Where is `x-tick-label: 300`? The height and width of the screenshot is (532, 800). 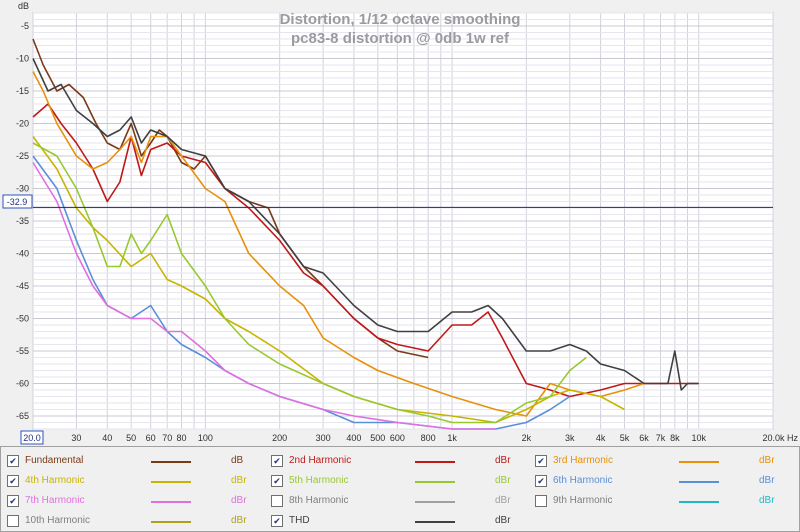
x-tick-label: 300 is located at coordinates (323, 438).